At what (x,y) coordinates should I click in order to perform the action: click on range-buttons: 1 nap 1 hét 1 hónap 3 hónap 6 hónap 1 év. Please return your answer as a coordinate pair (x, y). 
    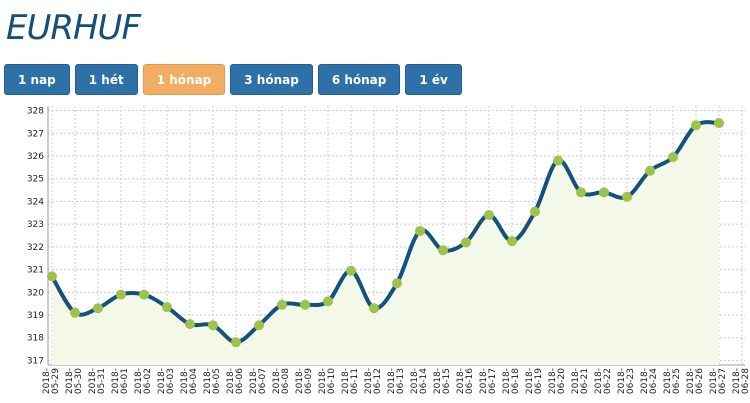
    Looking at the image, I should click on (233, 79).